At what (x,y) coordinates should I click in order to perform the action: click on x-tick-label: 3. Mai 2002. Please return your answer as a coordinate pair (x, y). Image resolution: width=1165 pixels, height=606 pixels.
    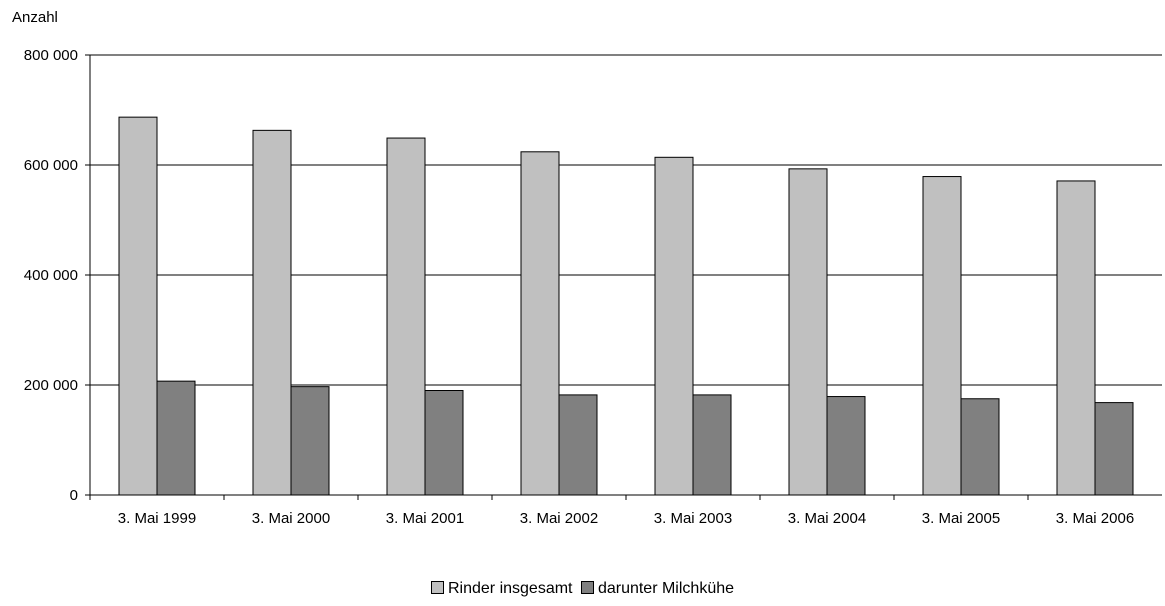
    Looking at the image, I should click on (559, 518).